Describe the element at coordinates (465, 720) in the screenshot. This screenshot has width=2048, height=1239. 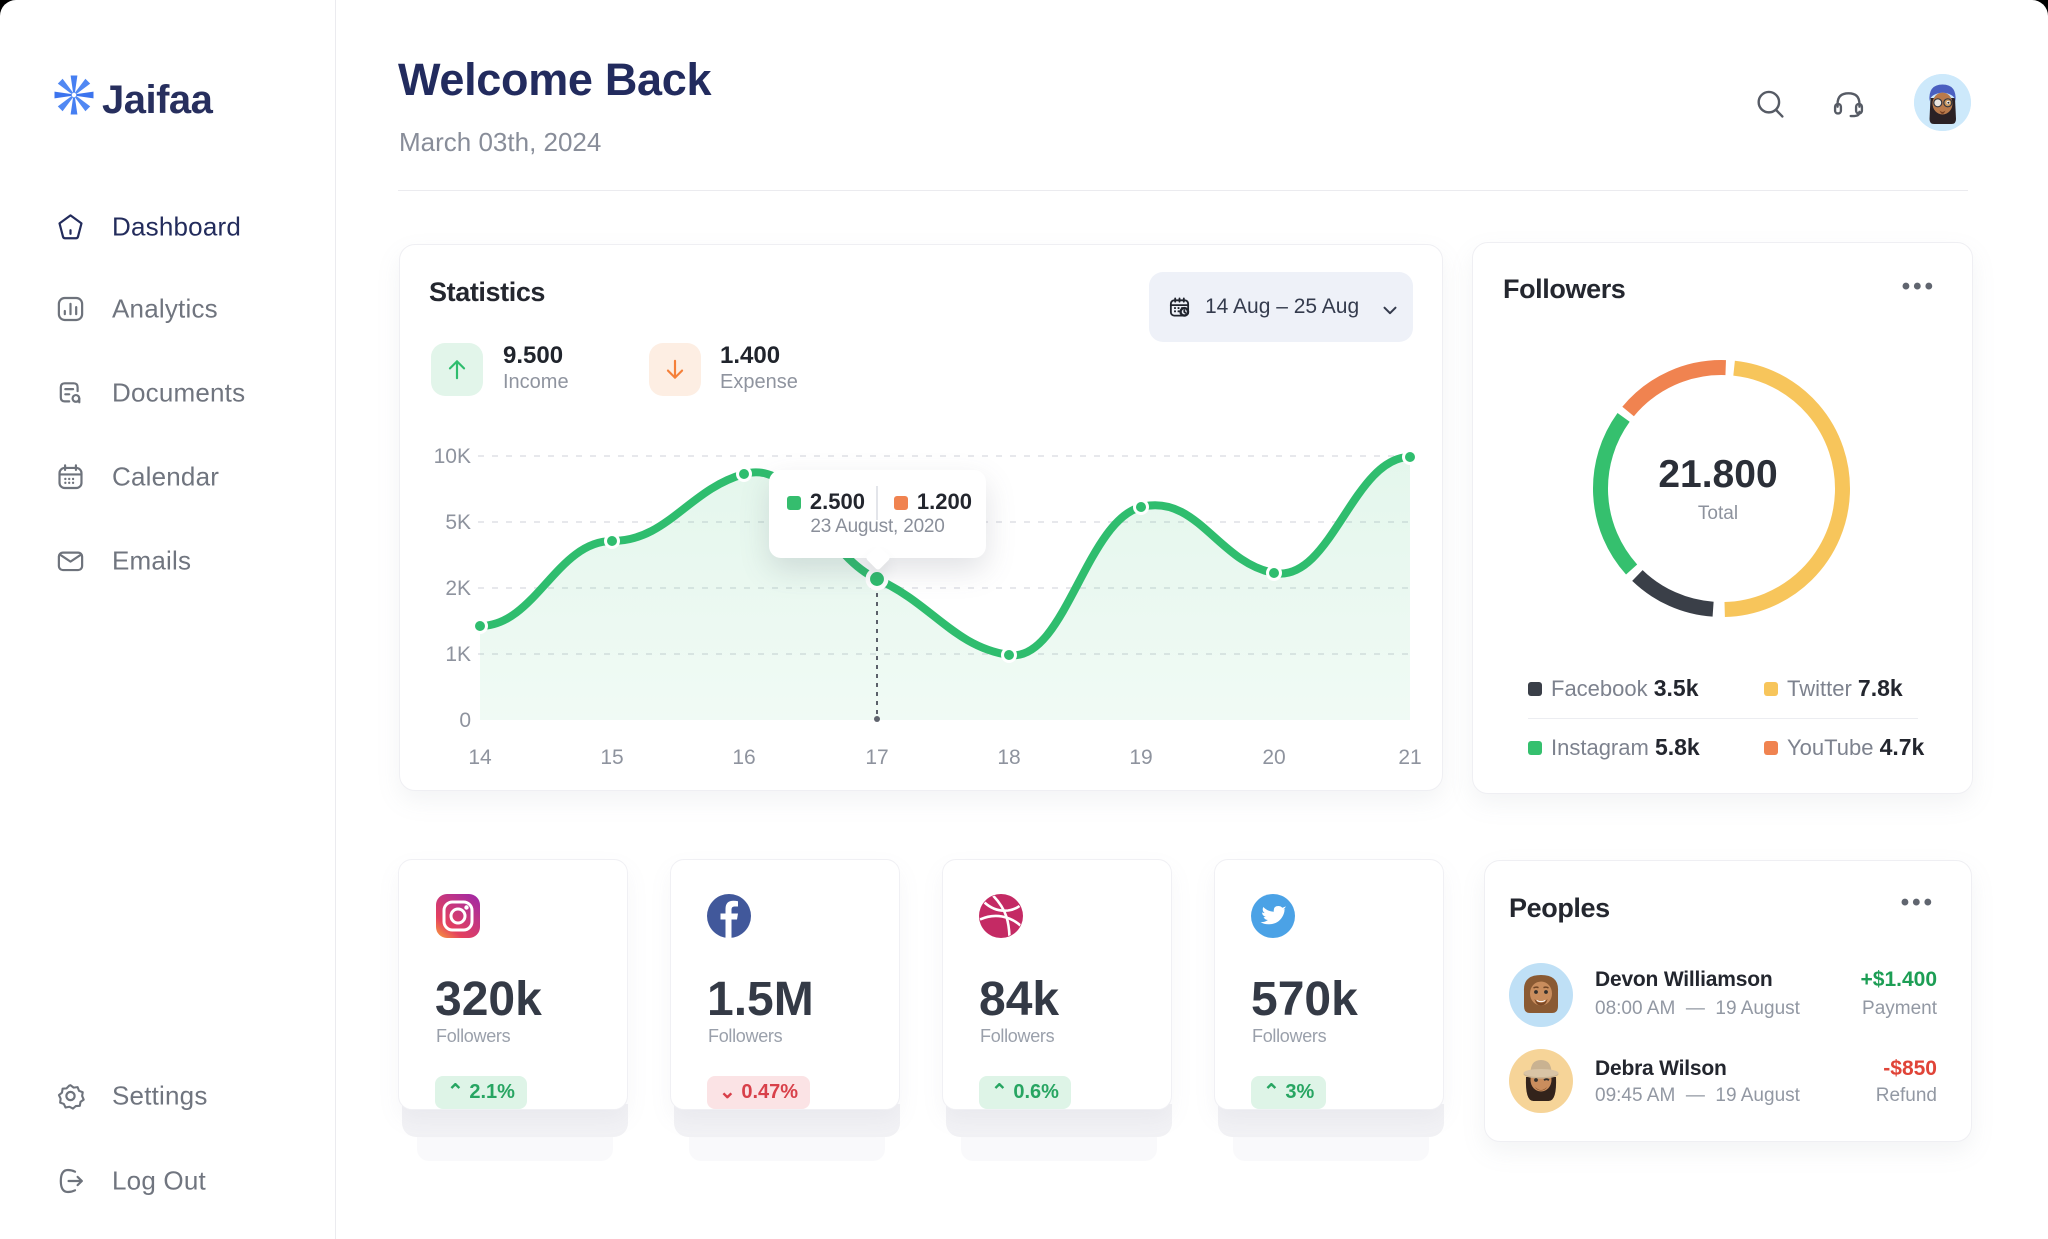
I see `svg-text: 0` at that location.